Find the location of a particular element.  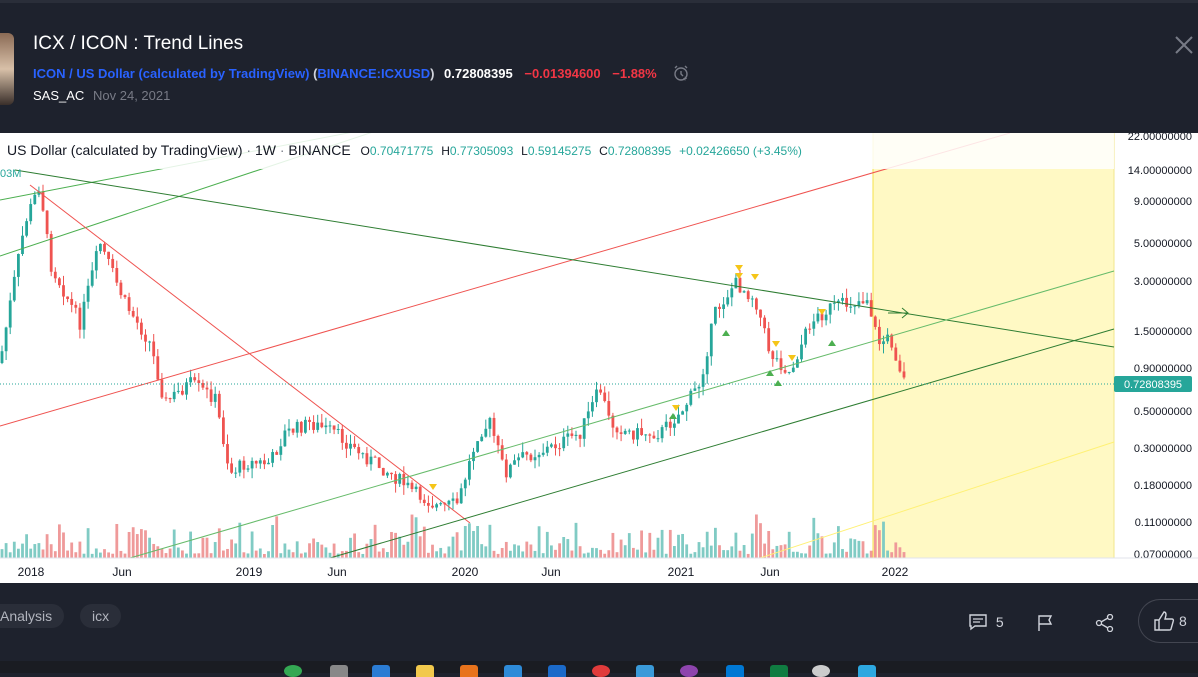

volume-legend-fragment: 03M is located at coordinates (10, 174).